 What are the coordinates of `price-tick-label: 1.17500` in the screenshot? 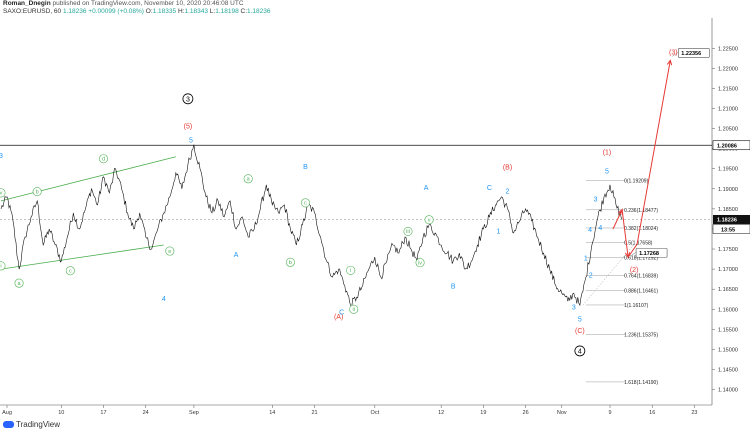 It's located at (728, 250).